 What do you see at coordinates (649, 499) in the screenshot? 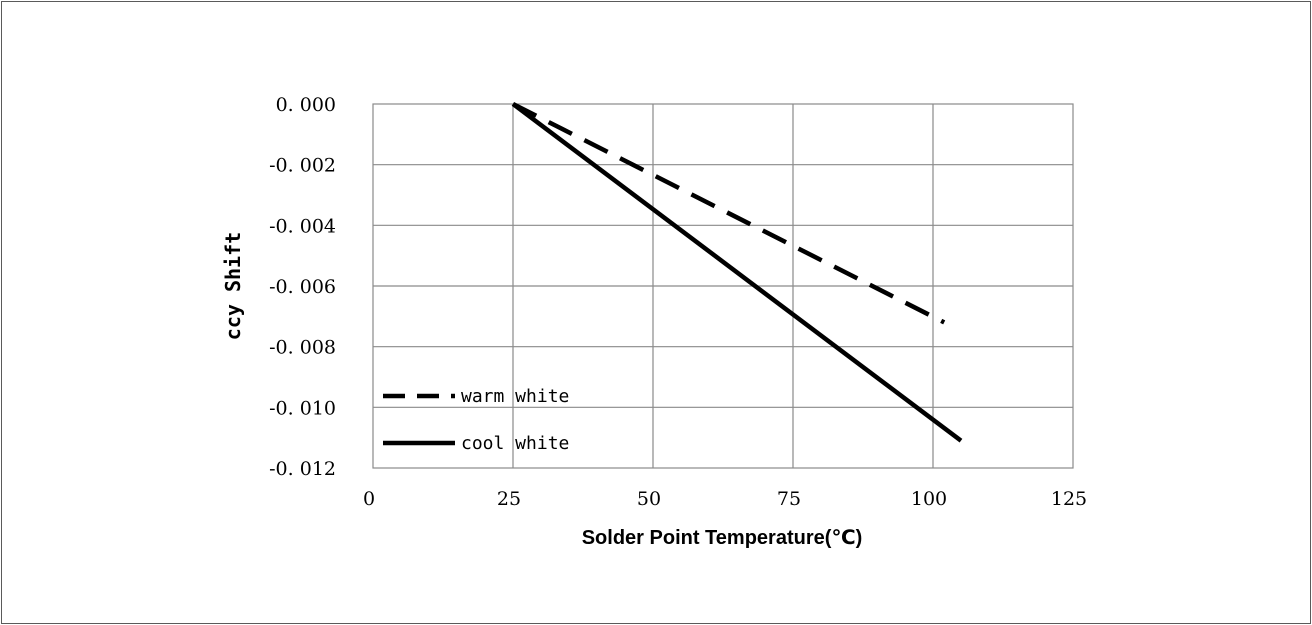
I see `x-tick-label: 50` at bounding box center [649, 499].